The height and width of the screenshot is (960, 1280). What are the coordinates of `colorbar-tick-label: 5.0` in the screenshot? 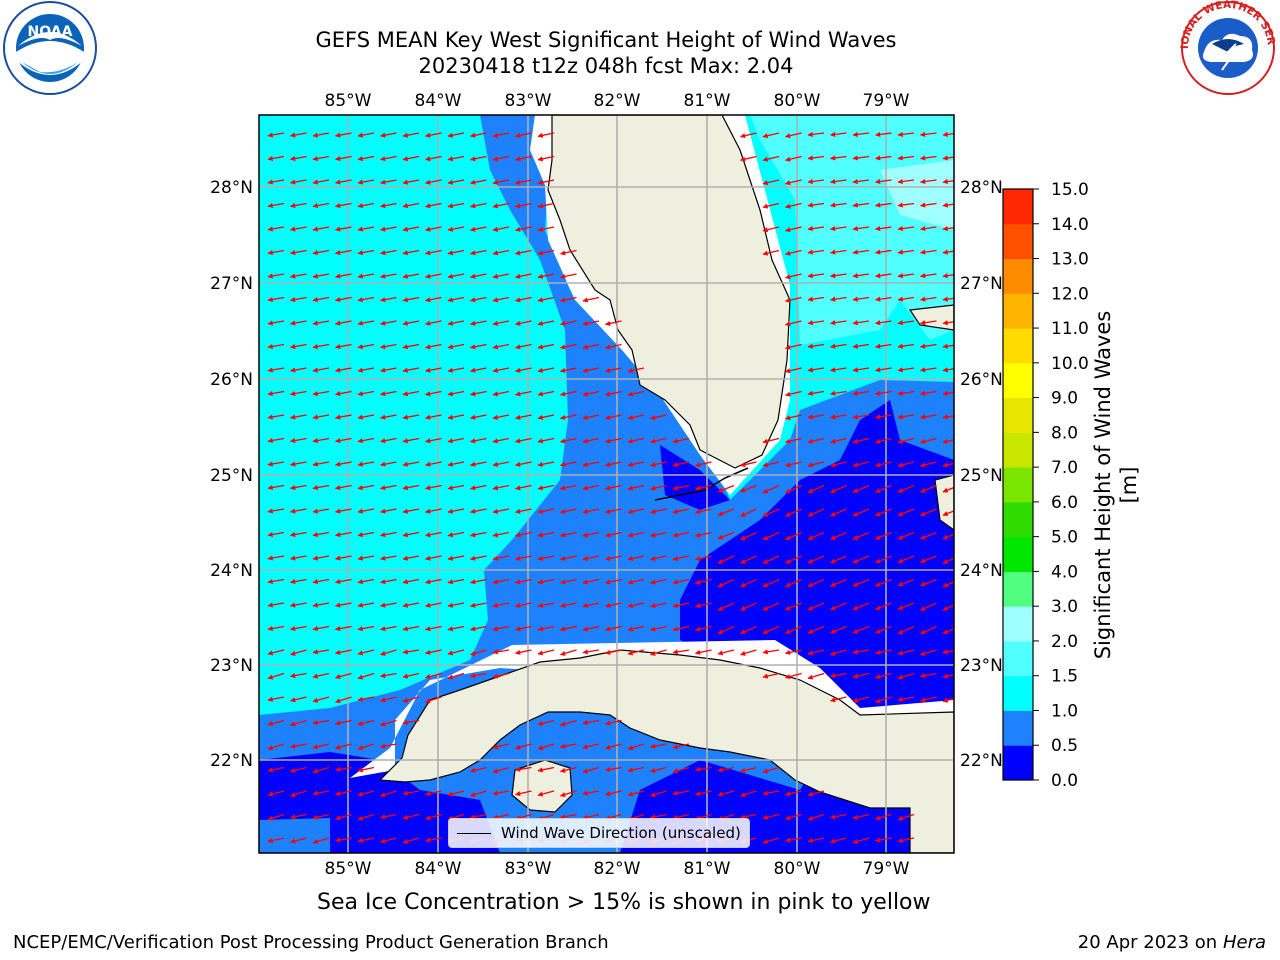 It's located at (1064, 538).